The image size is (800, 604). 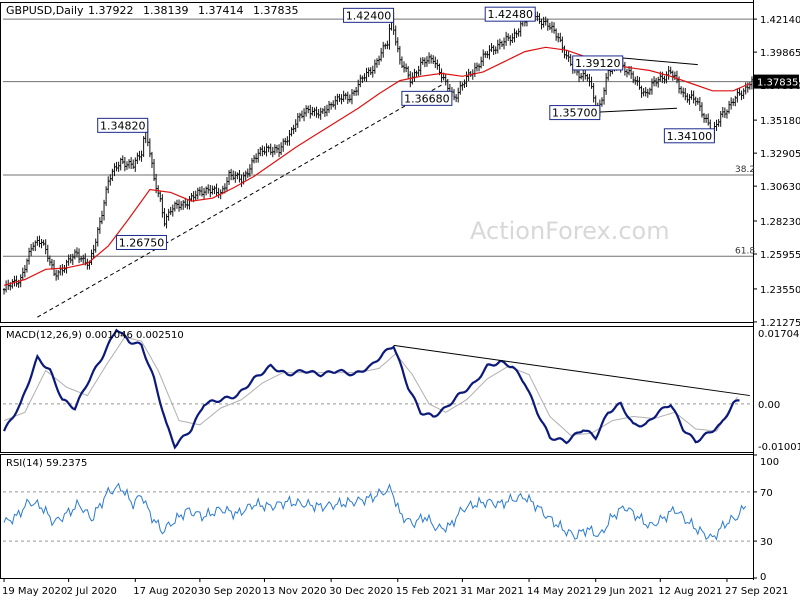 What do you see at coordinates (780, 187) in the screenshot?
I see `price-tick-label: 1.30630` at bounding box center [780, 187].